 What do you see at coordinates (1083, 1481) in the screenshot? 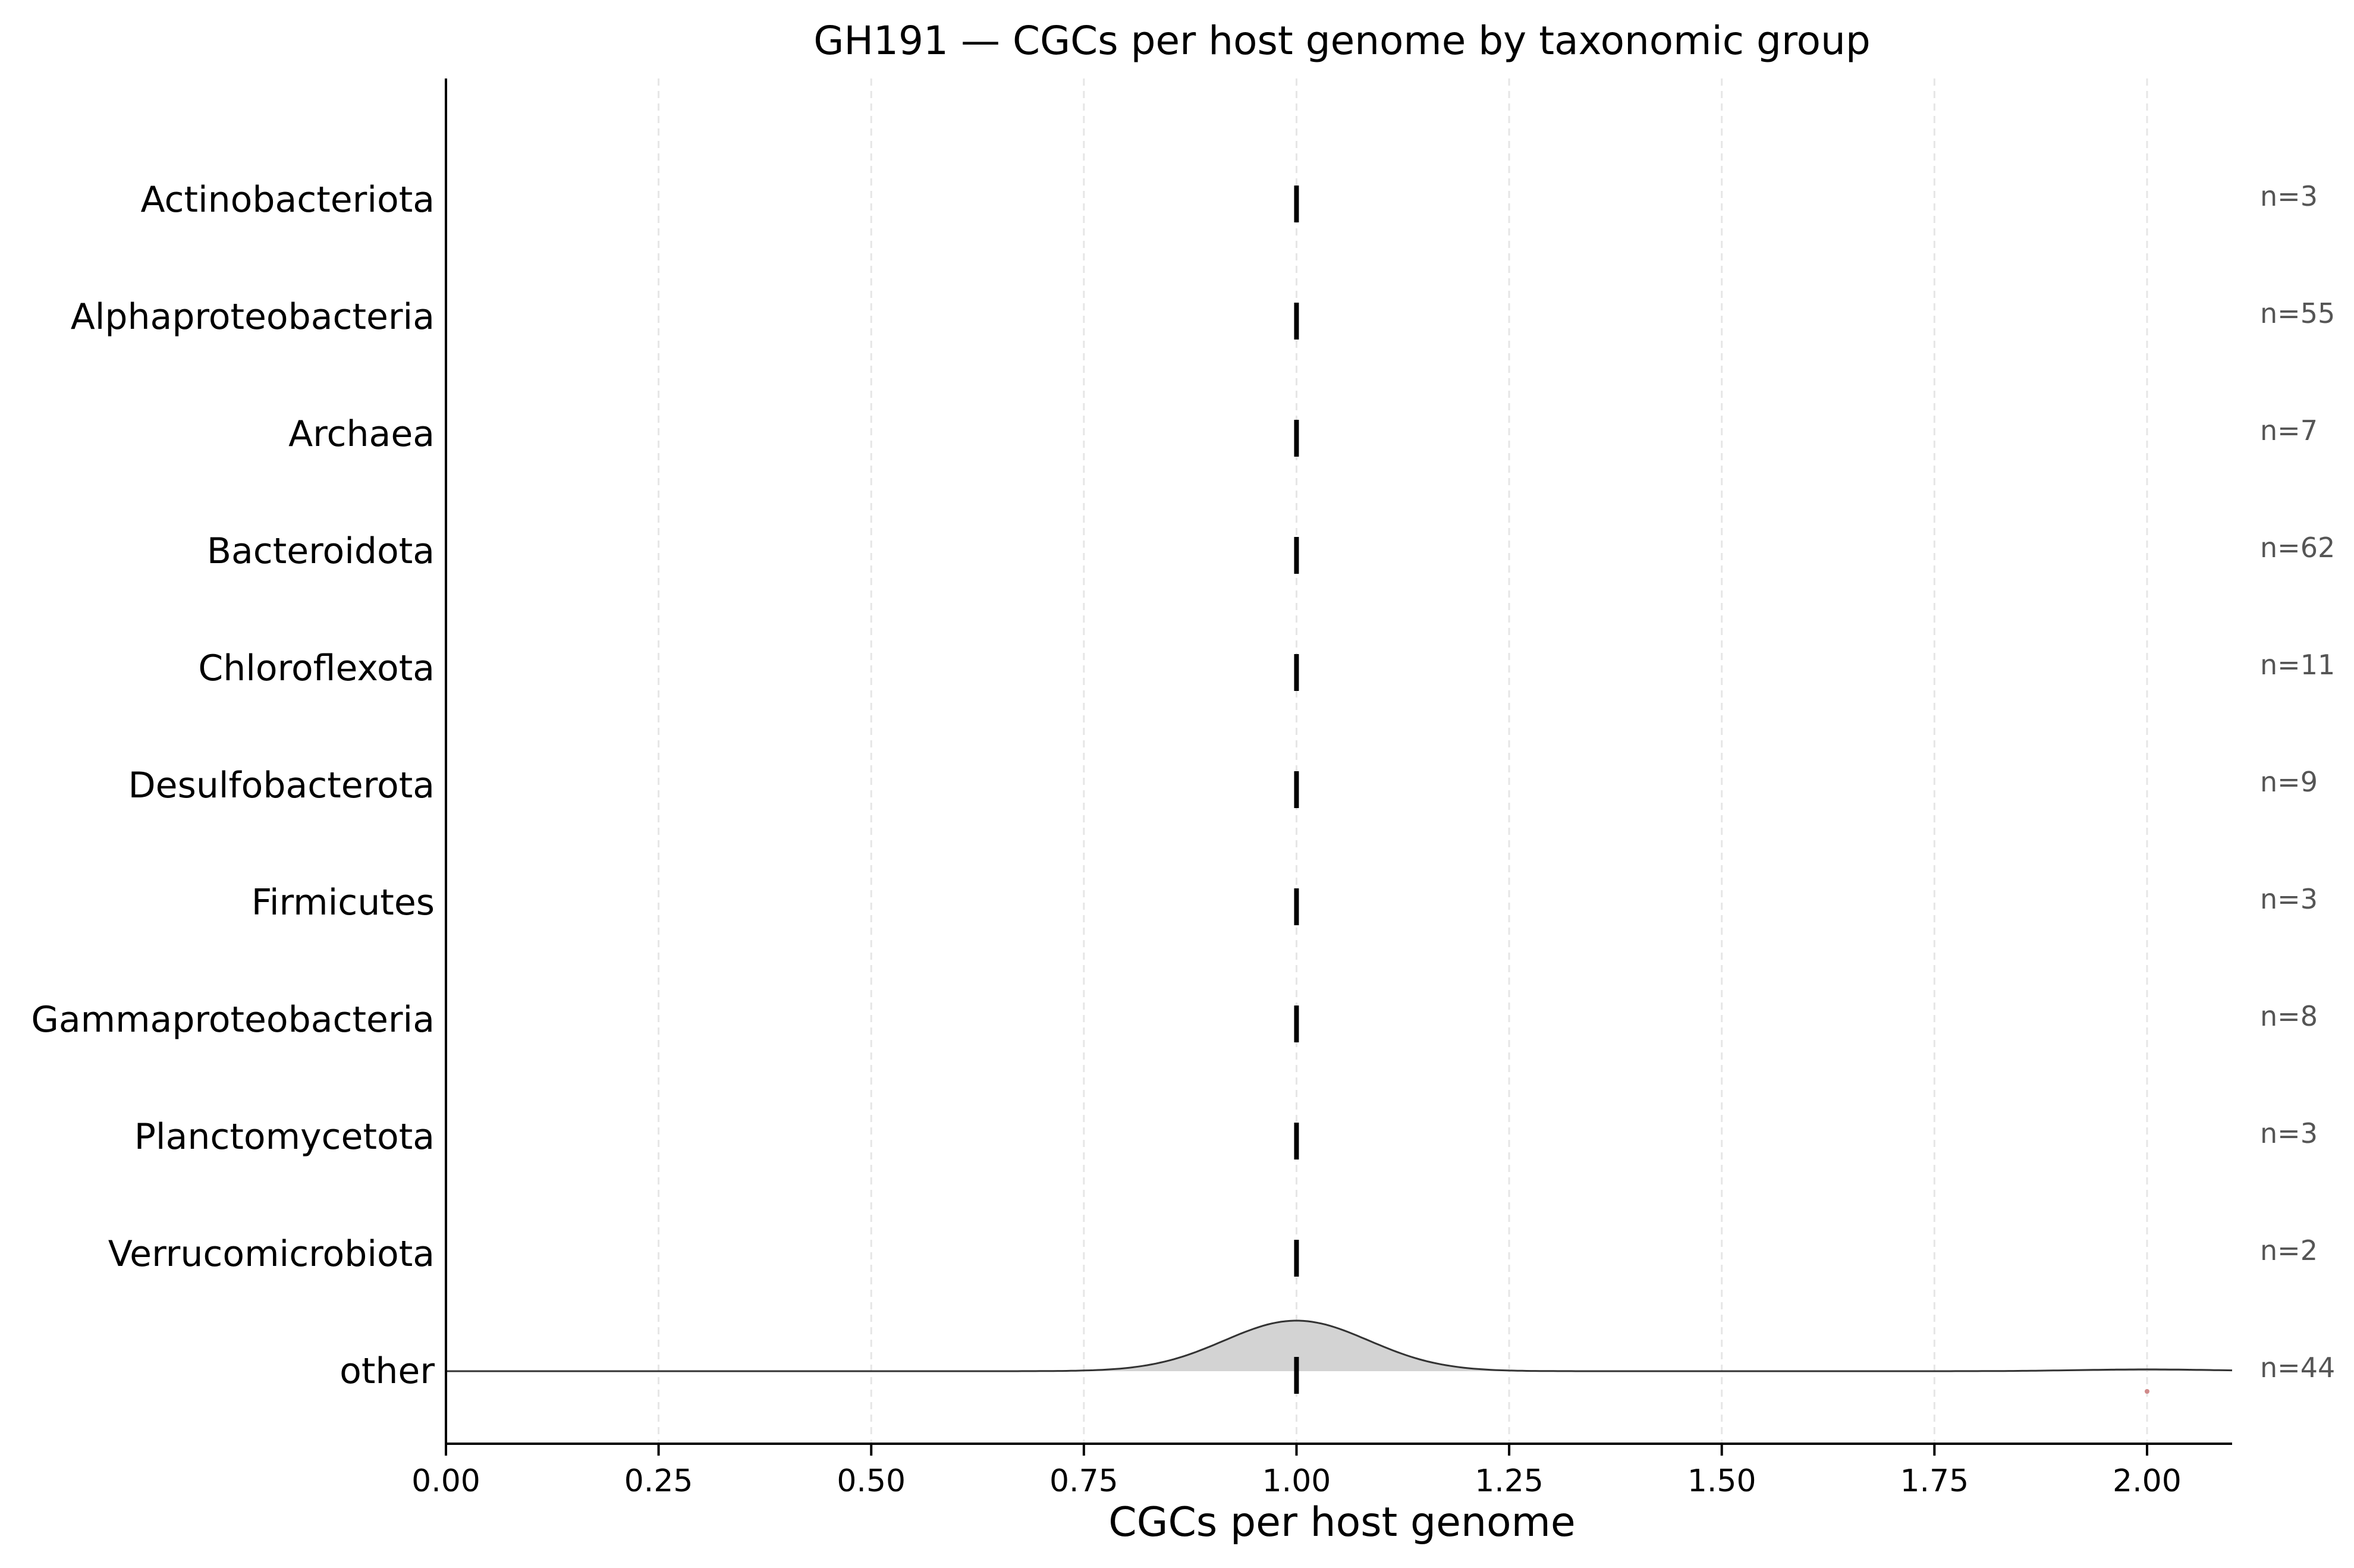
I see `x-tick-label: 0.75` at bounding box center [1083, 1481].